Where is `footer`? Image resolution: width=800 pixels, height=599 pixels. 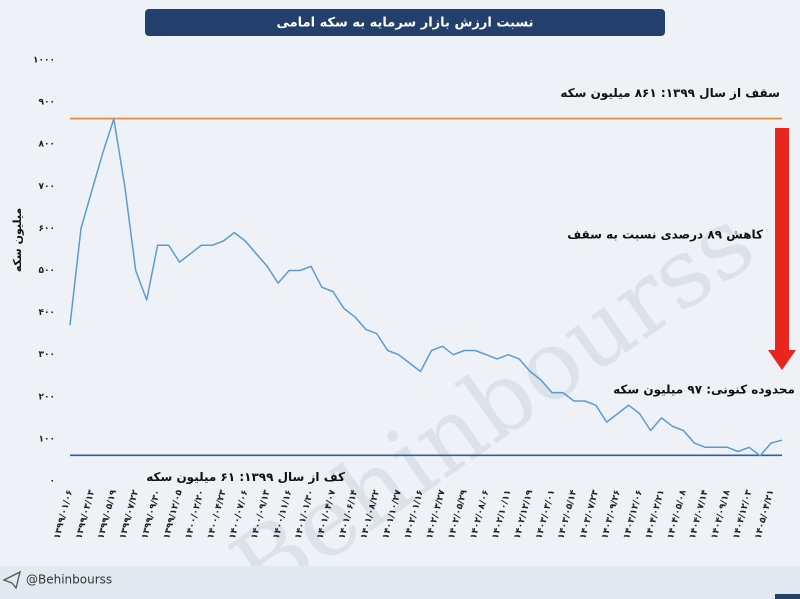
footer is located at coordinates (400, 582).